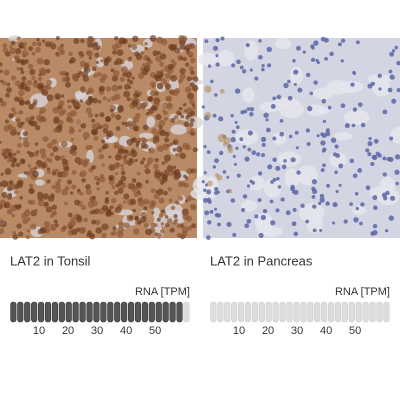 This screenshot has width=400, height=400. I want to click on x-tick-label: 20, so click(68, 331).